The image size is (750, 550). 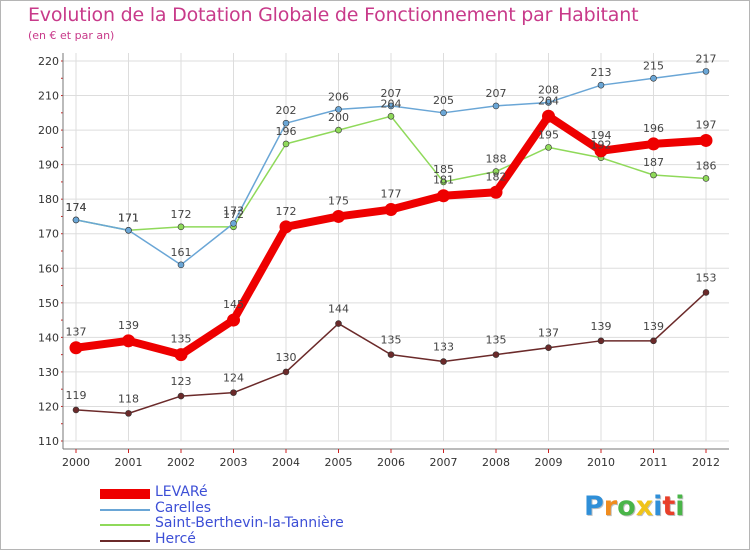 I want to click on data-label-saint-berthevin-la-tanni-re-2006: 204, so click(x=391, y=103).